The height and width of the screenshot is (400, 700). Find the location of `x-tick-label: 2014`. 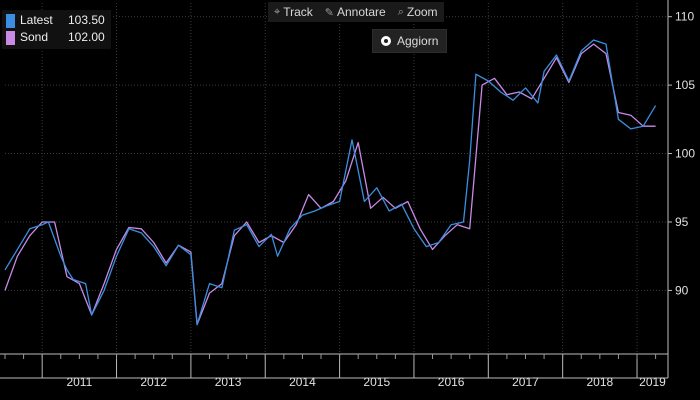

x-tick-label: 2014 is located at coordinates (302, 382).